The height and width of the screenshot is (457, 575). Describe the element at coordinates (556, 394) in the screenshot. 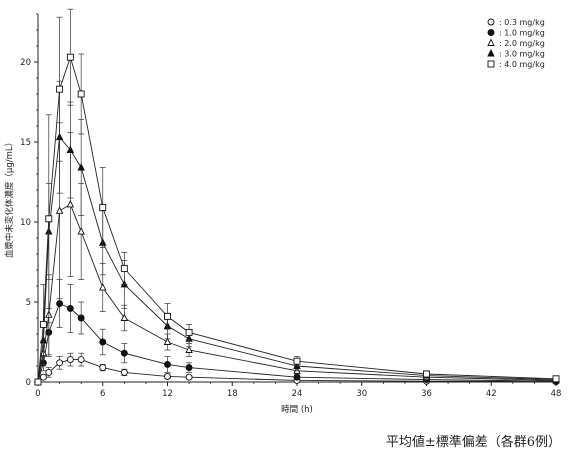

I see `x-tick-label: 48` at that location.